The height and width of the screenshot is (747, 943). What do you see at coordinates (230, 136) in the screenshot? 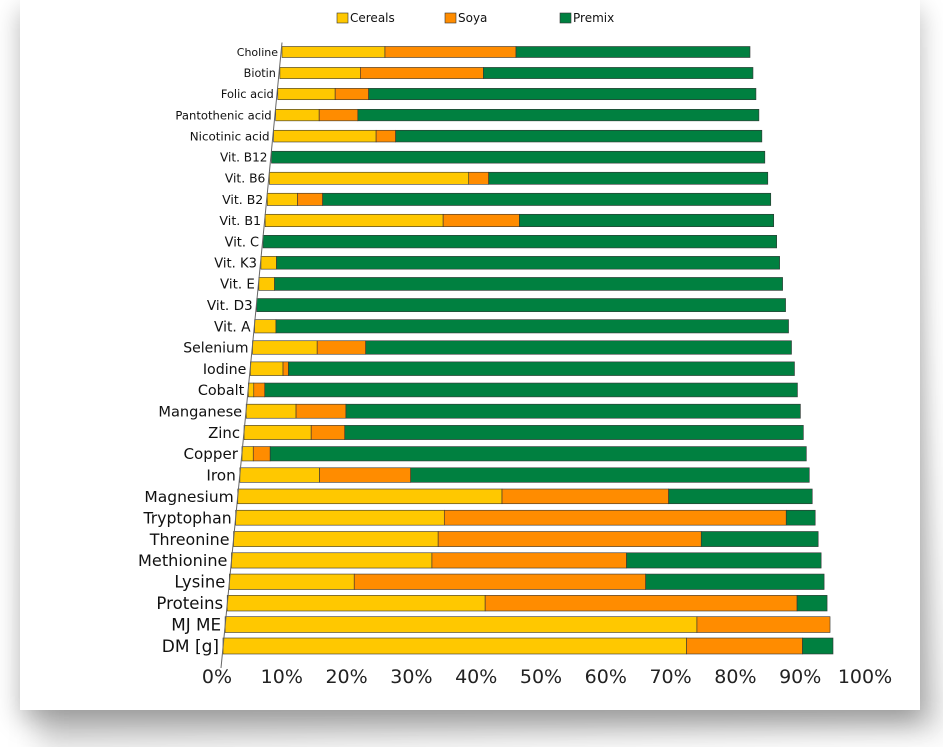
I see `category-label: Nicotinic acid` at bounding box center [230, 136].